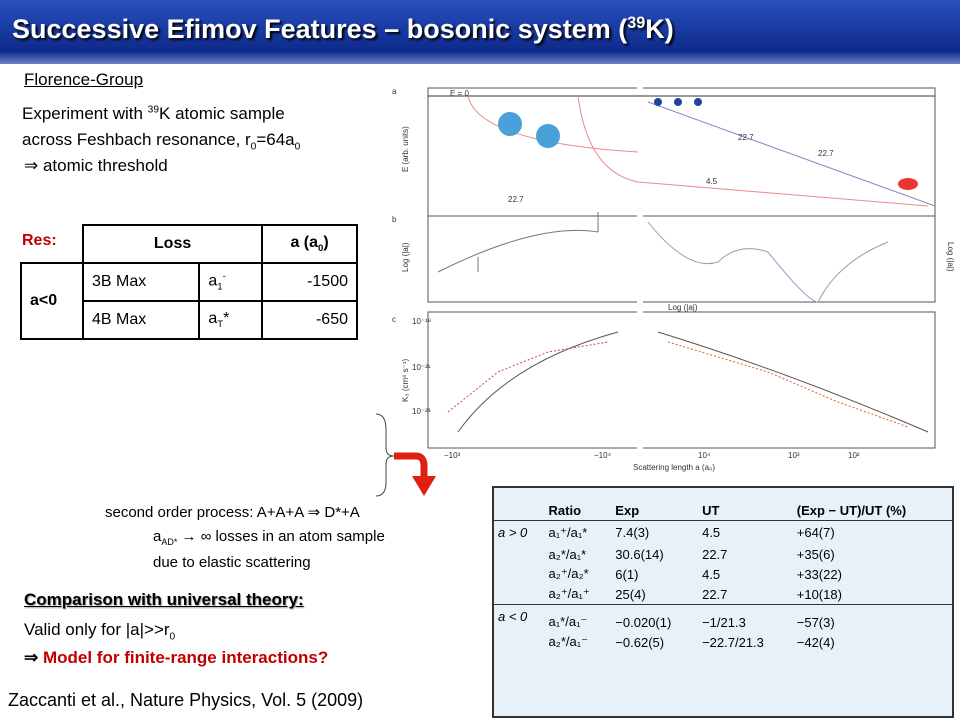 The width and height of the screenshot is (960, 720). I want to click on bracket, so click(385, 455).